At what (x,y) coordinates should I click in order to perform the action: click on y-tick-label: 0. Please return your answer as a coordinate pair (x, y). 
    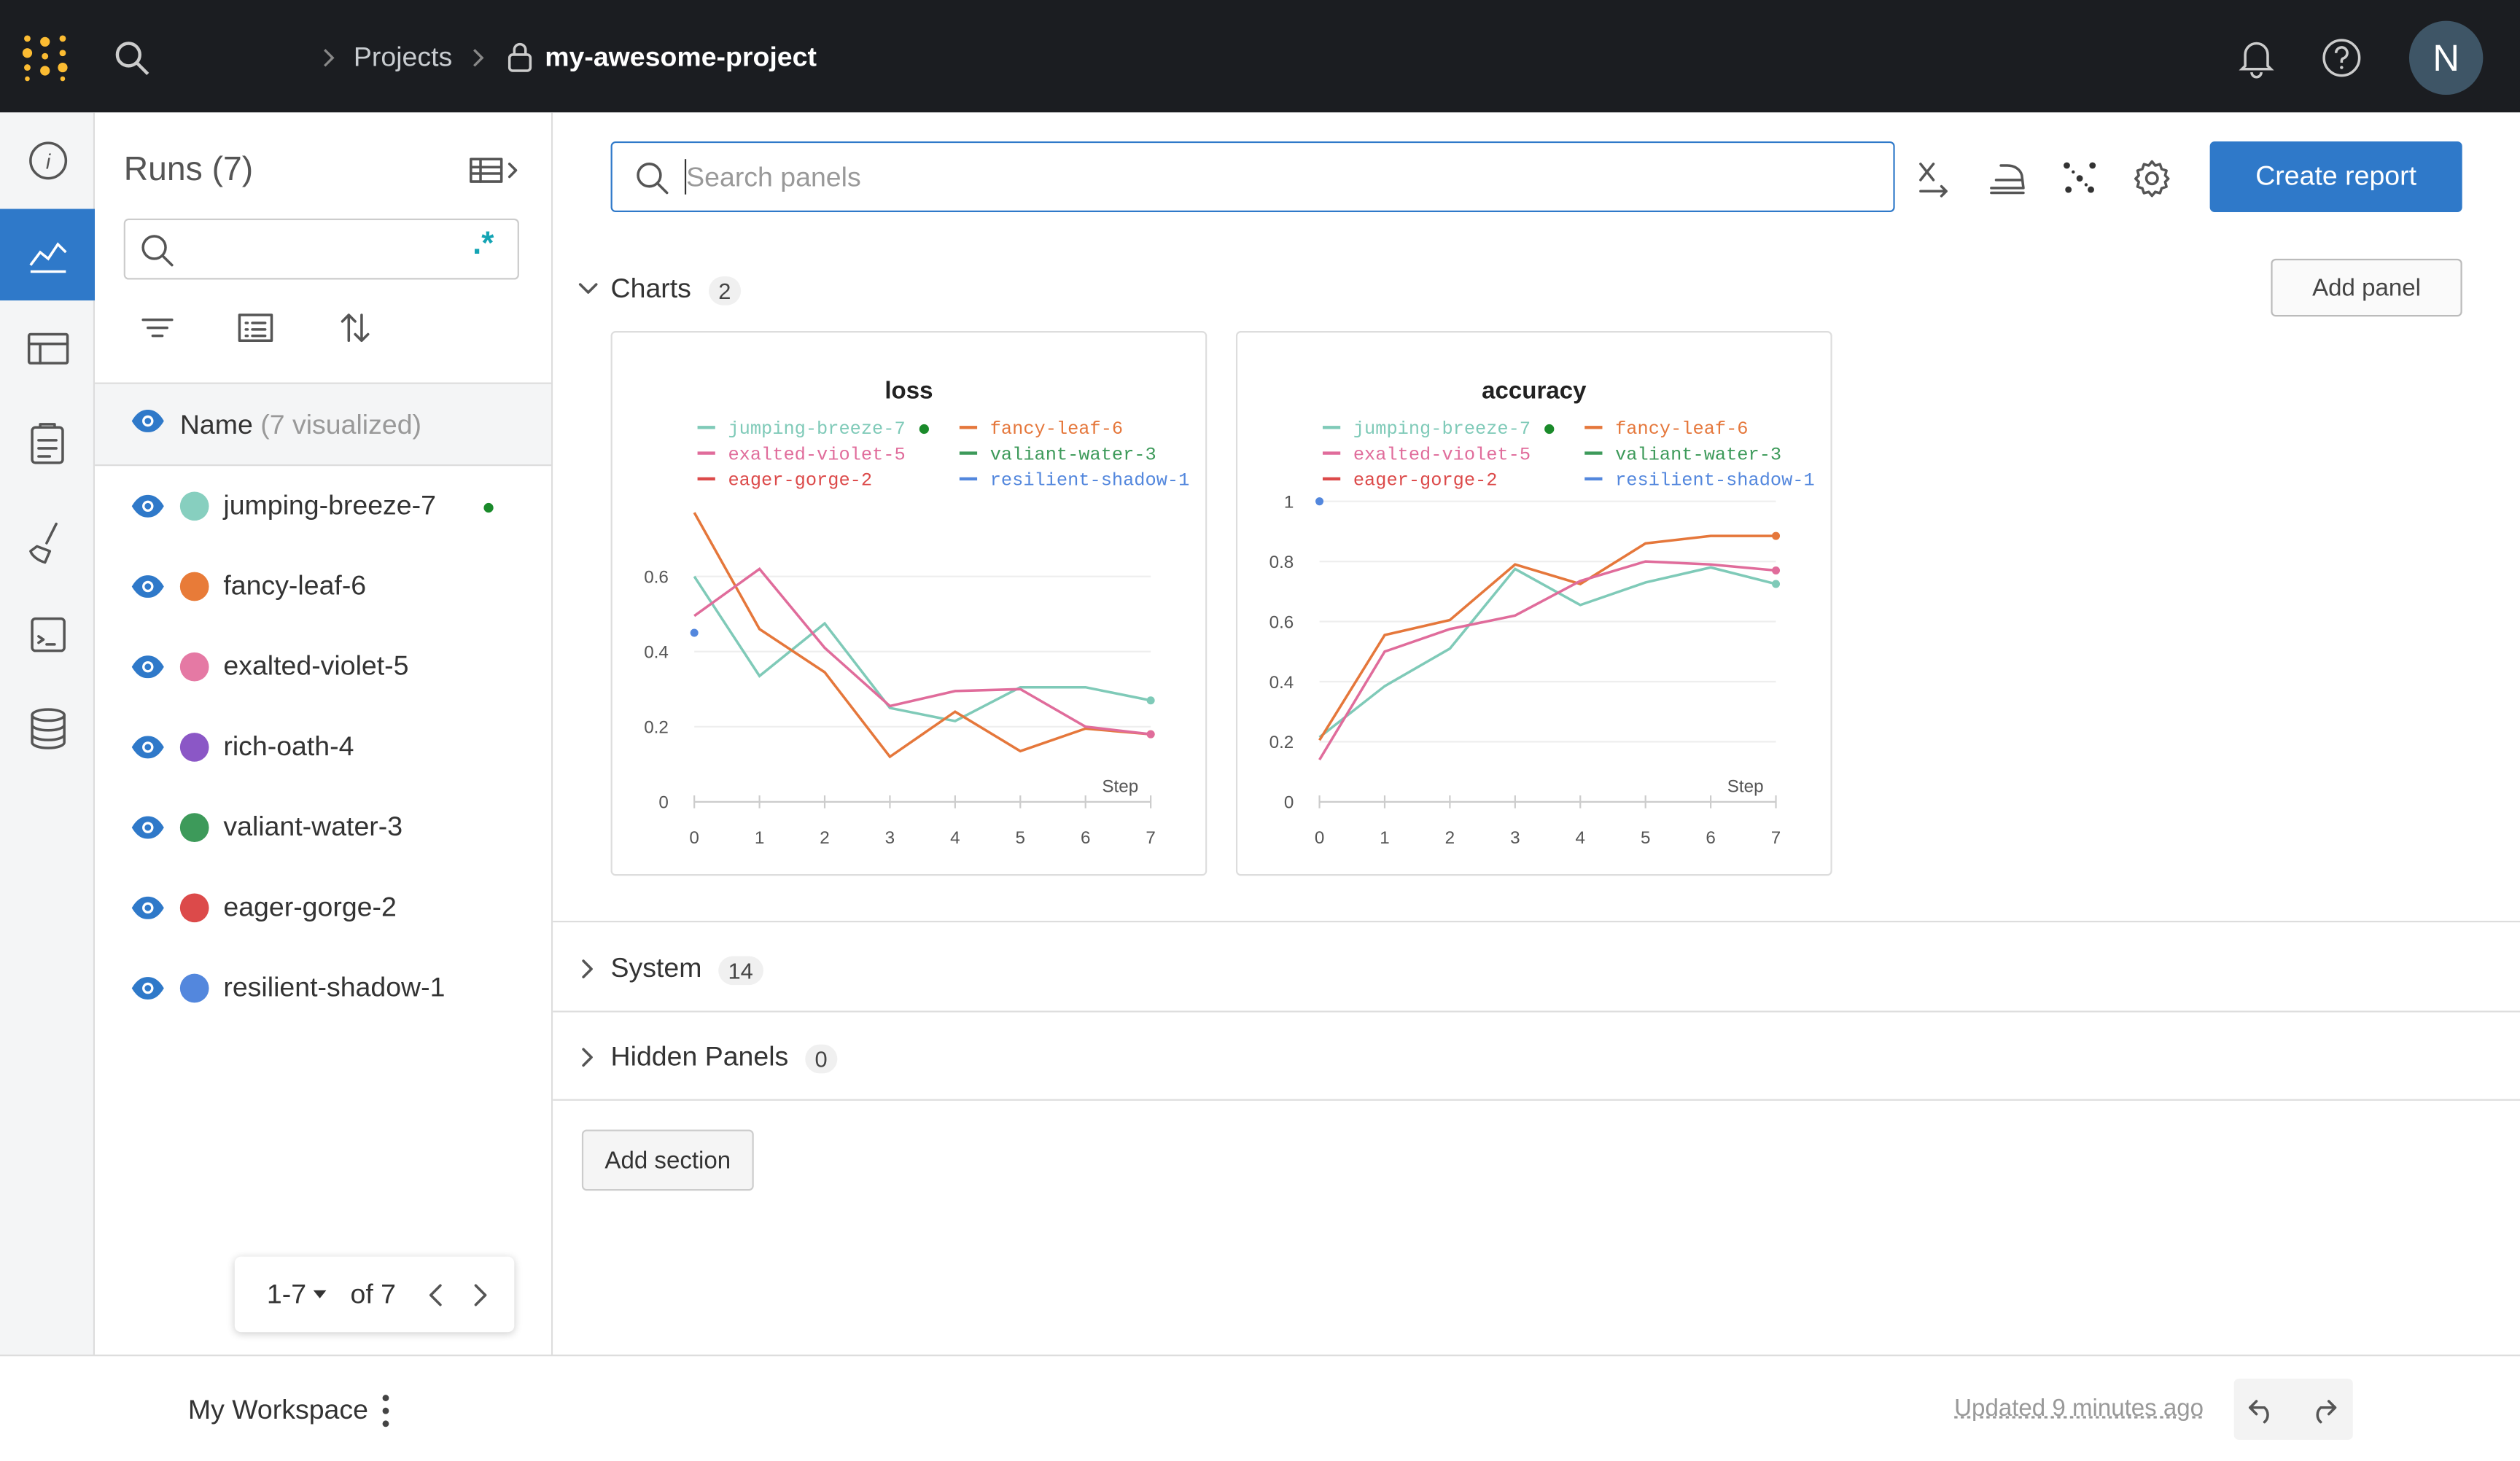
    Looking at the image, I should click on (663, 803).